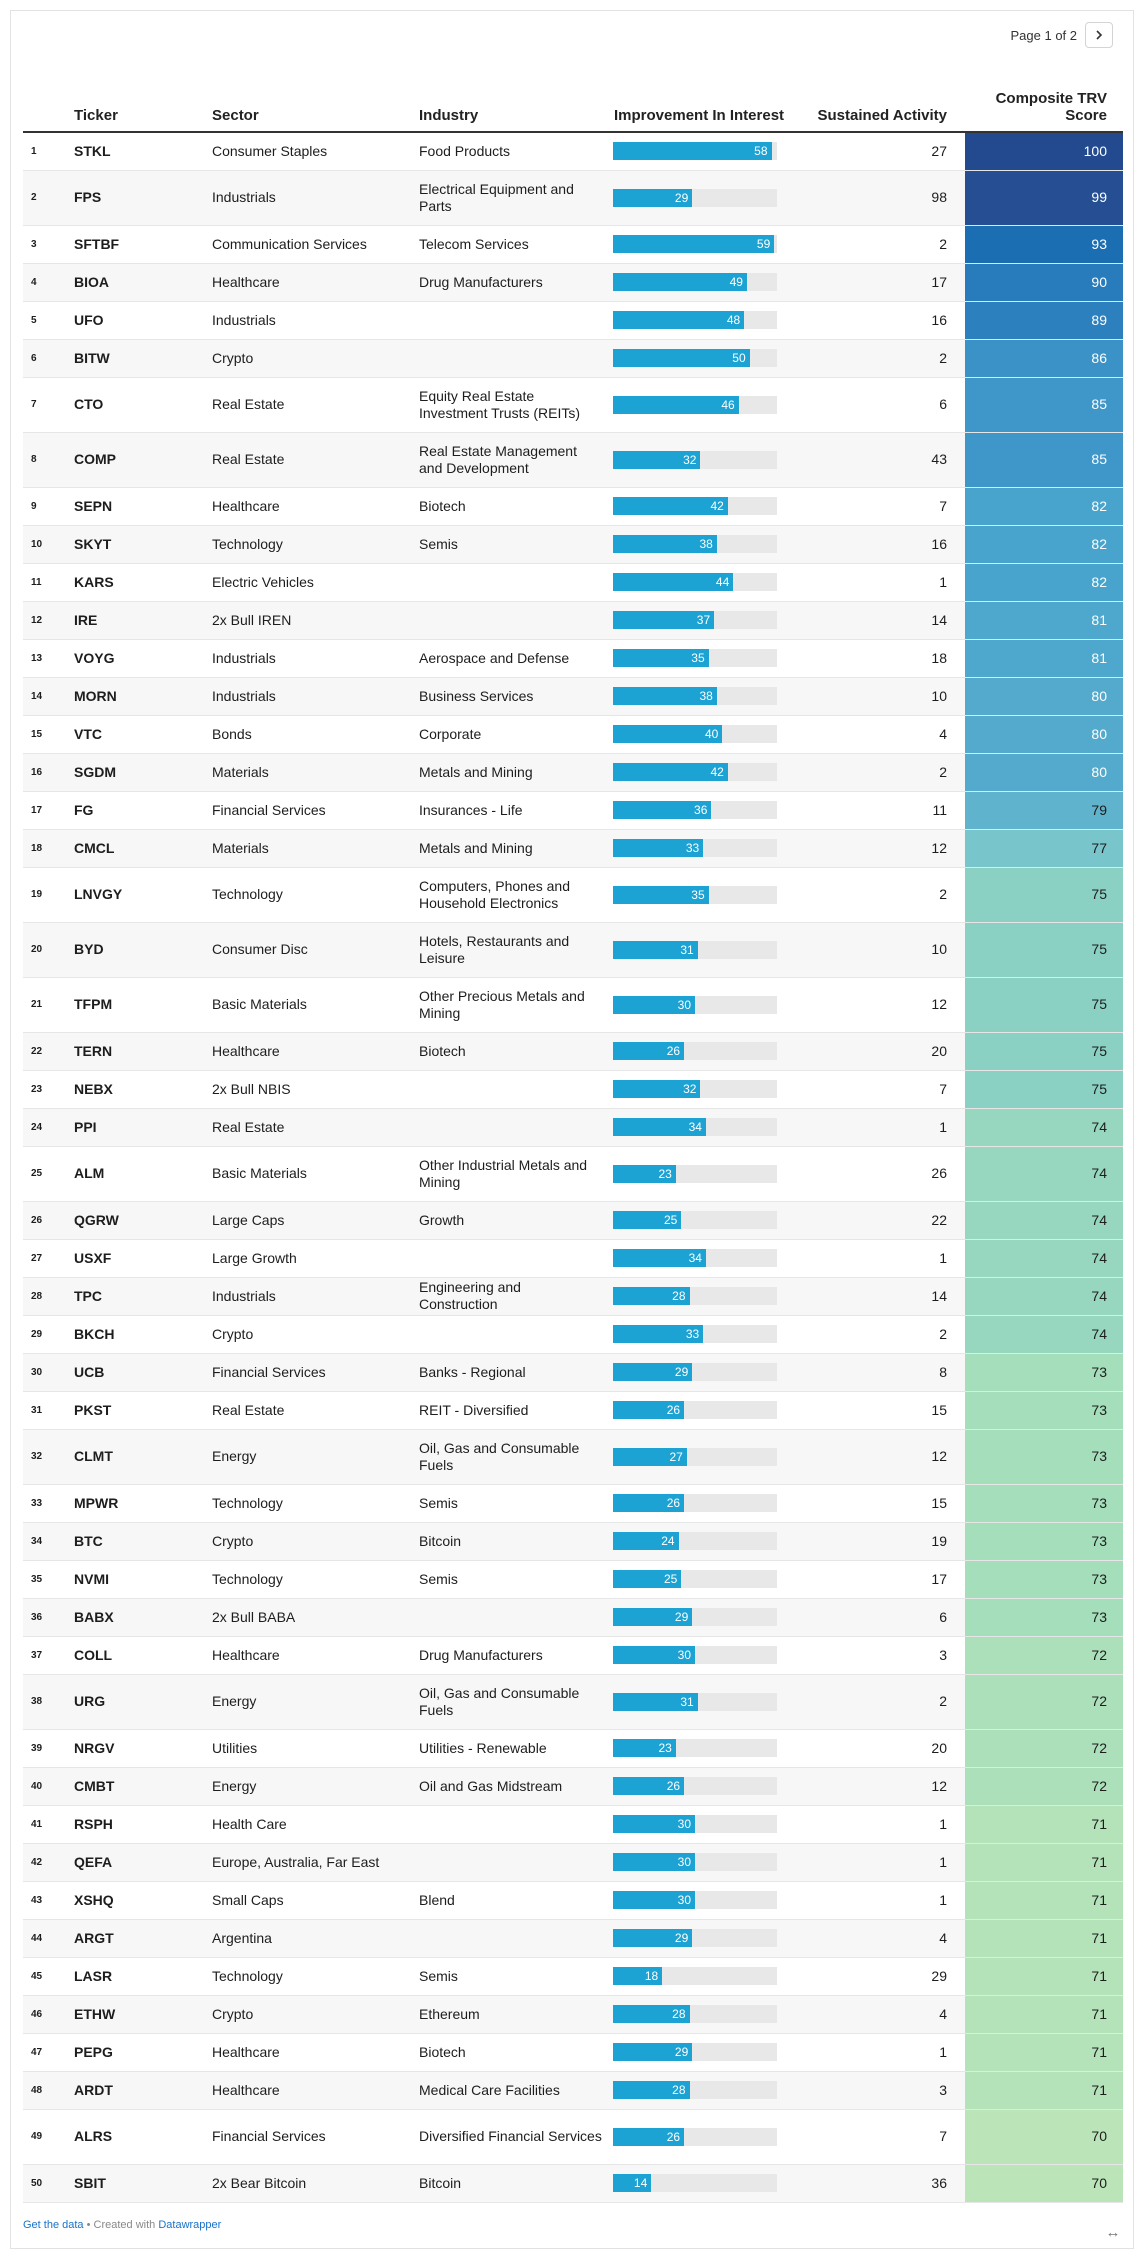 The height and width of the screenshot is (2259, 1144). I want to click on rank-cell: 3, so click(34, 244).